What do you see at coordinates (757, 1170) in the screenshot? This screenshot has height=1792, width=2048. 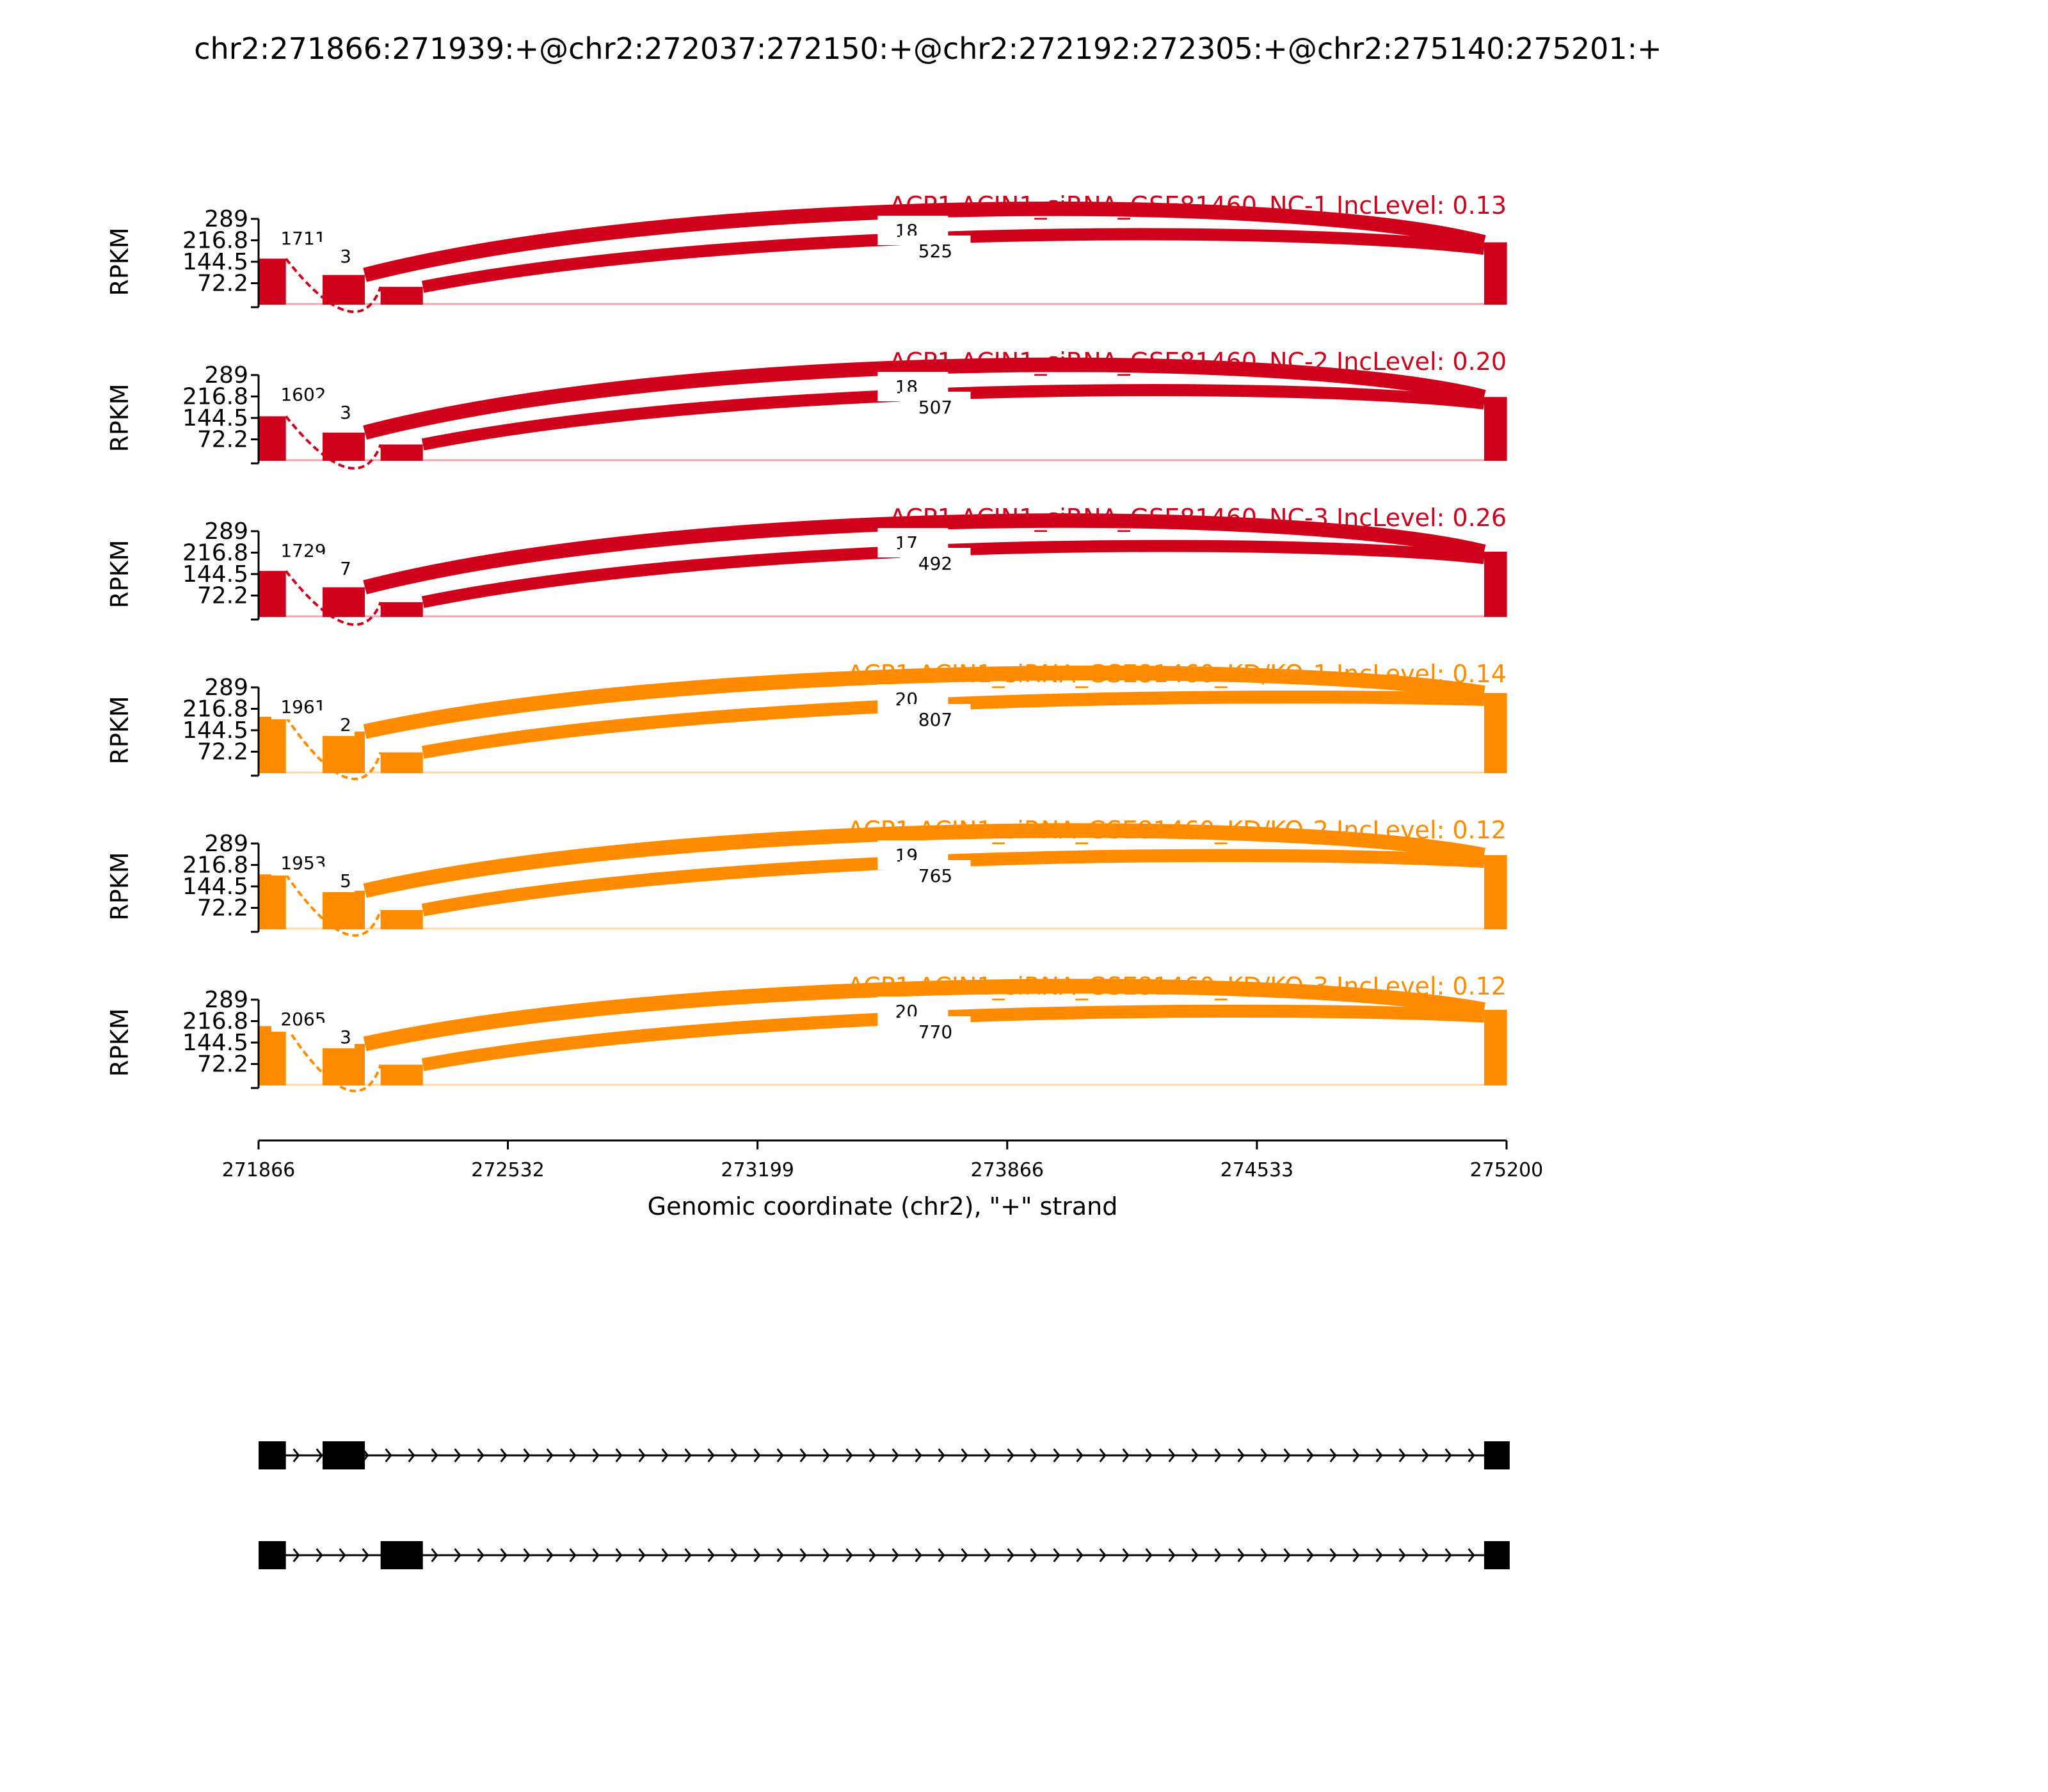 I see `x-tick-label: 273199` at bounding box center [757, 1170].